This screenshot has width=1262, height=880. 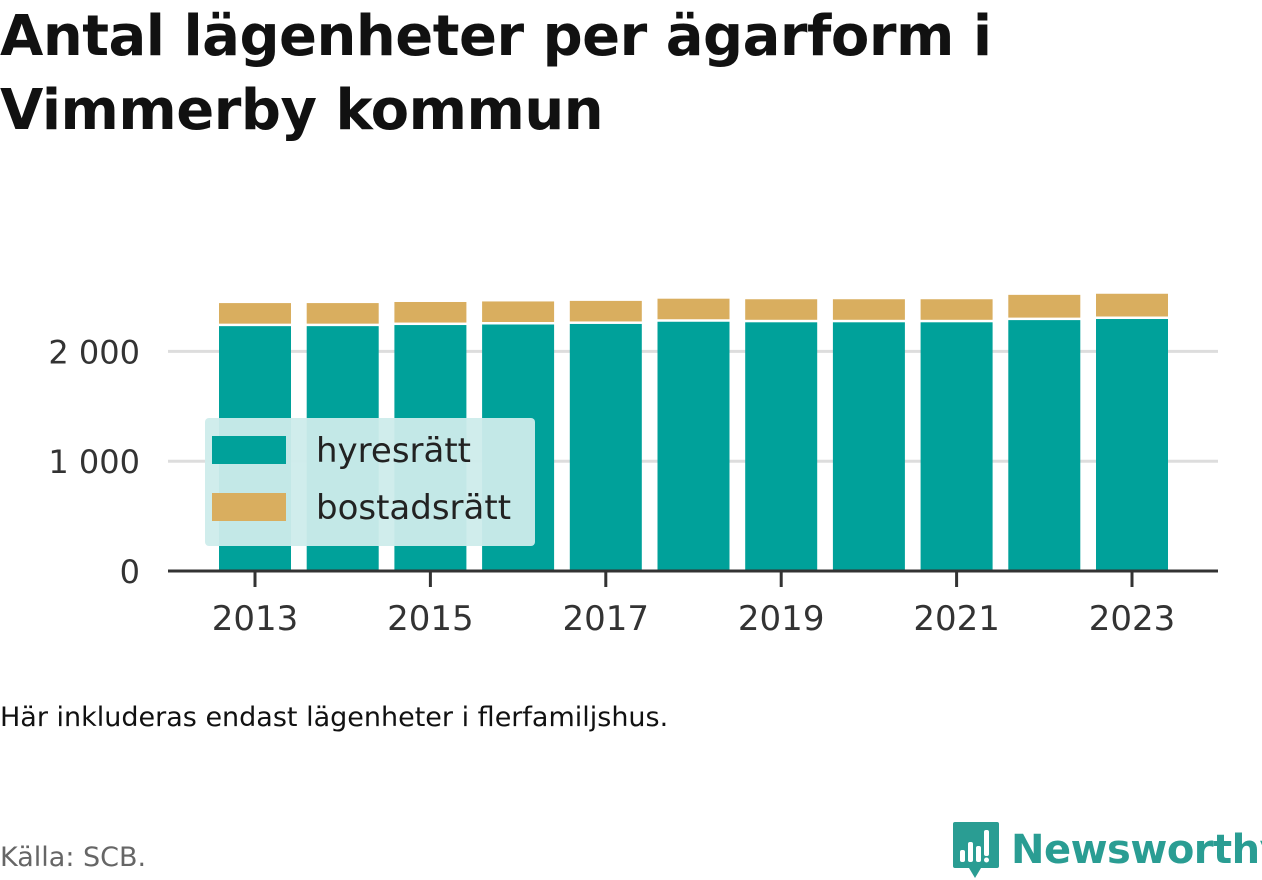 I want to click on y-tick-label: 1 000, so click(x=94, y=462).